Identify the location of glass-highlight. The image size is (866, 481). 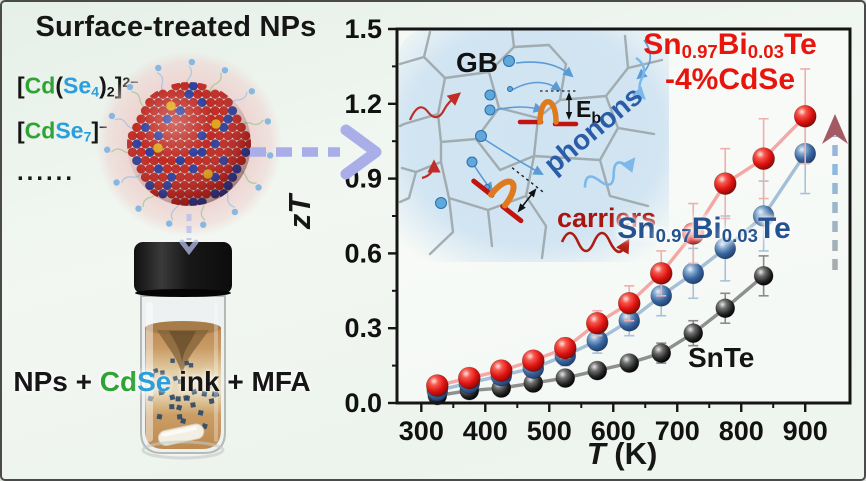
(149, 372).